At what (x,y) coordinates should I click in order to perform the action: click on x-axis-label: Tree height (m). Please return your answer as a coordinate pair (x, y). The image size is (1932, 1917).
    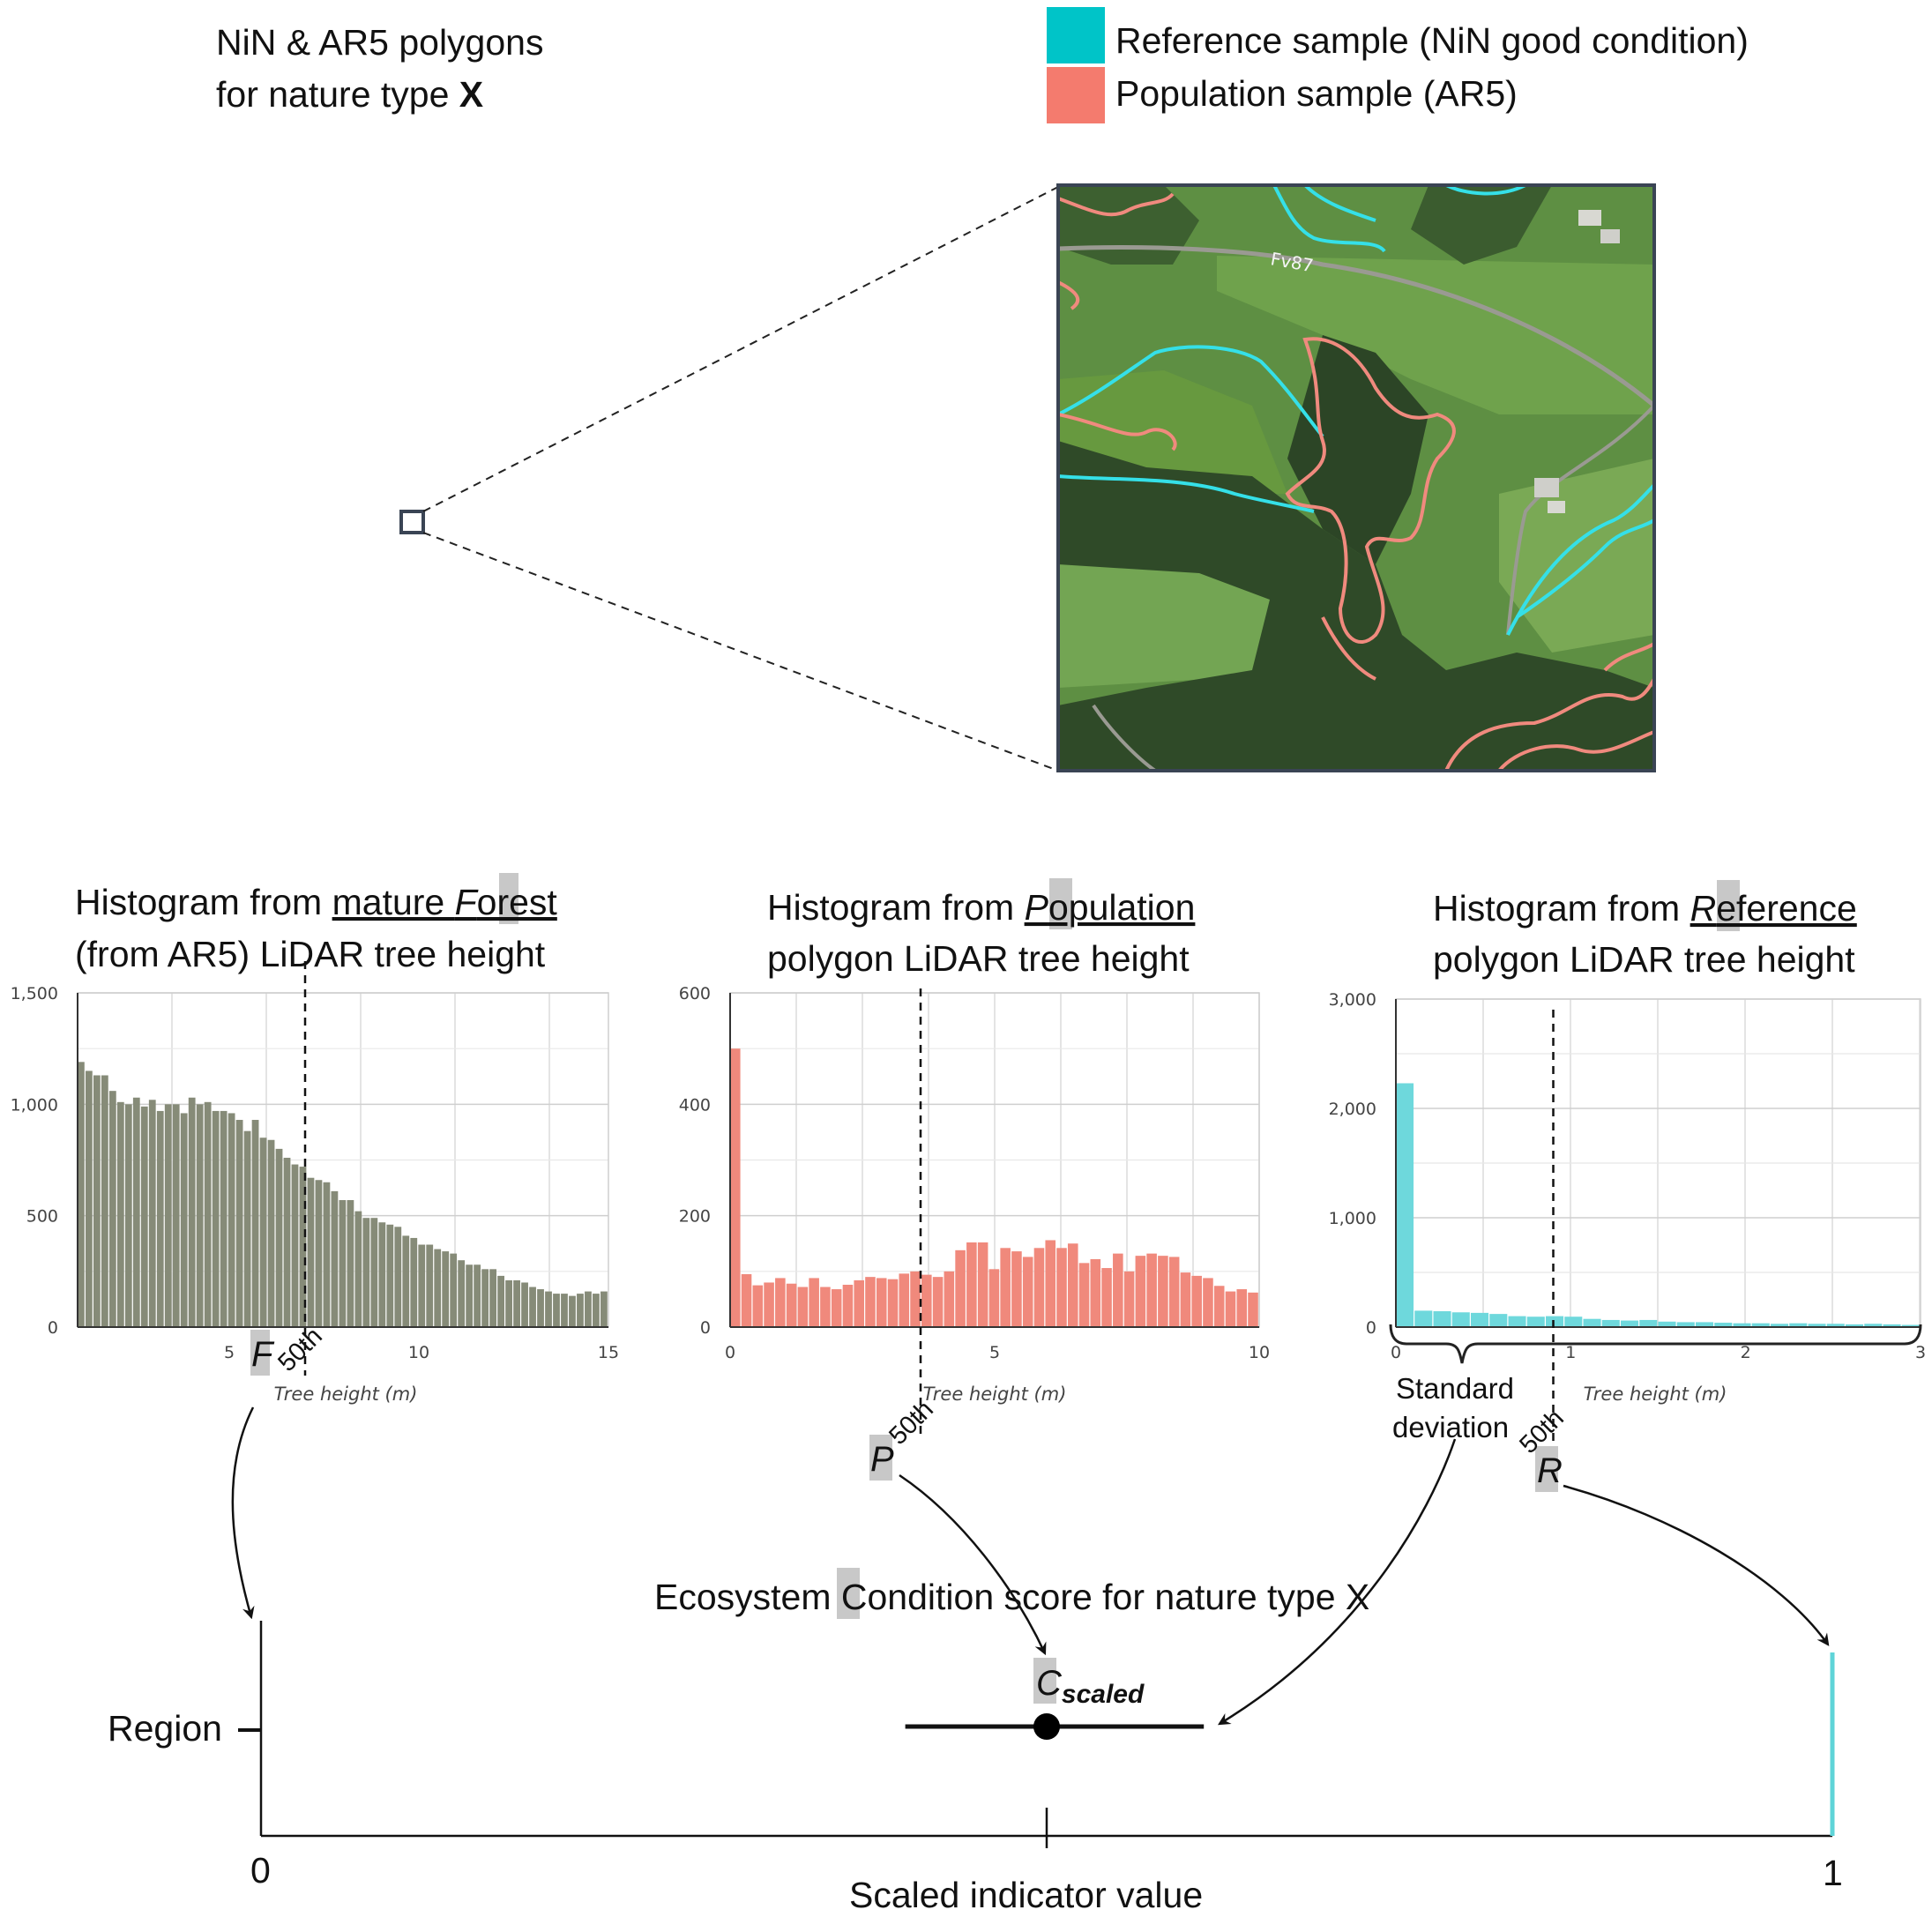
    Looking at the image, I should click on (346, 1394).